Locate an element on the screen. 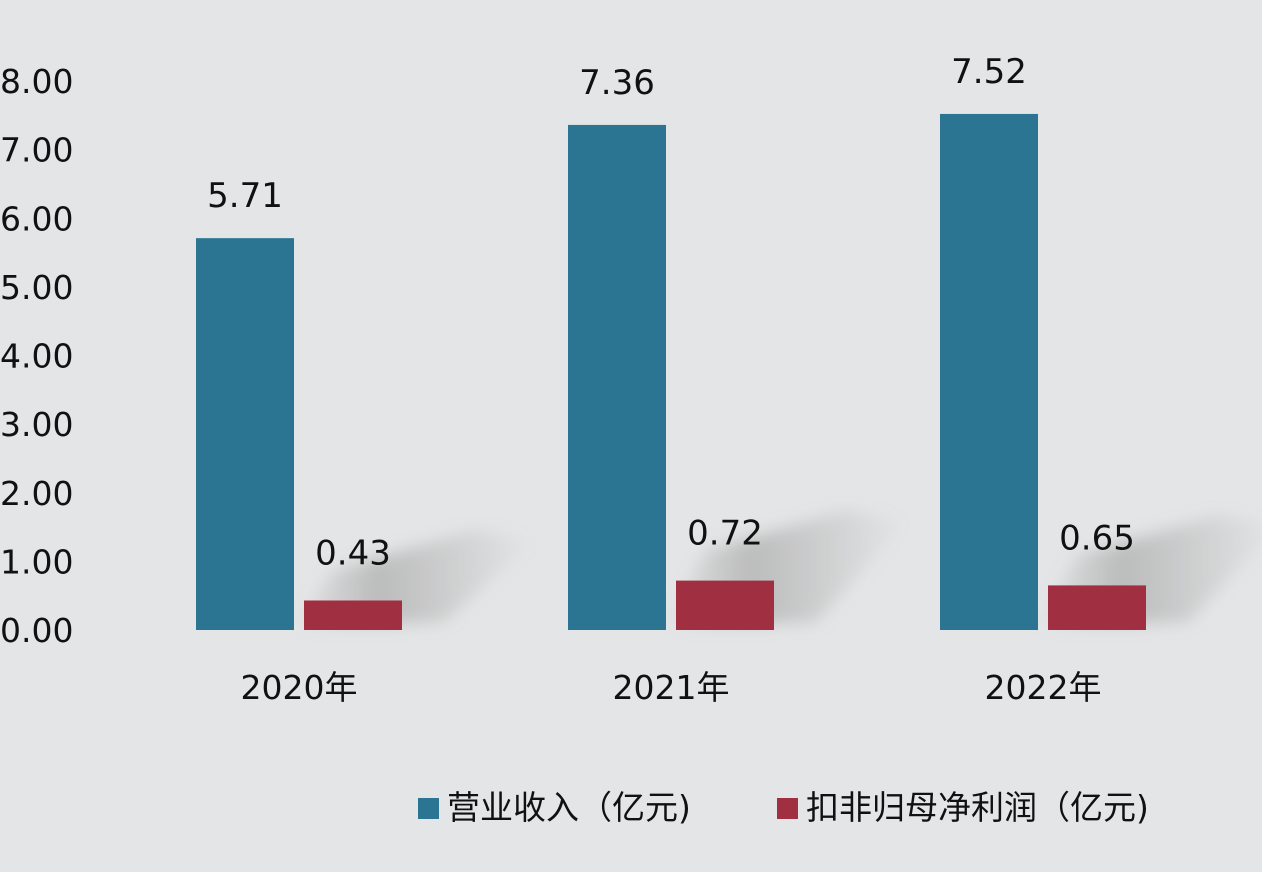  value-label-revenue: 7.52 is located at coordinates (989, 72).